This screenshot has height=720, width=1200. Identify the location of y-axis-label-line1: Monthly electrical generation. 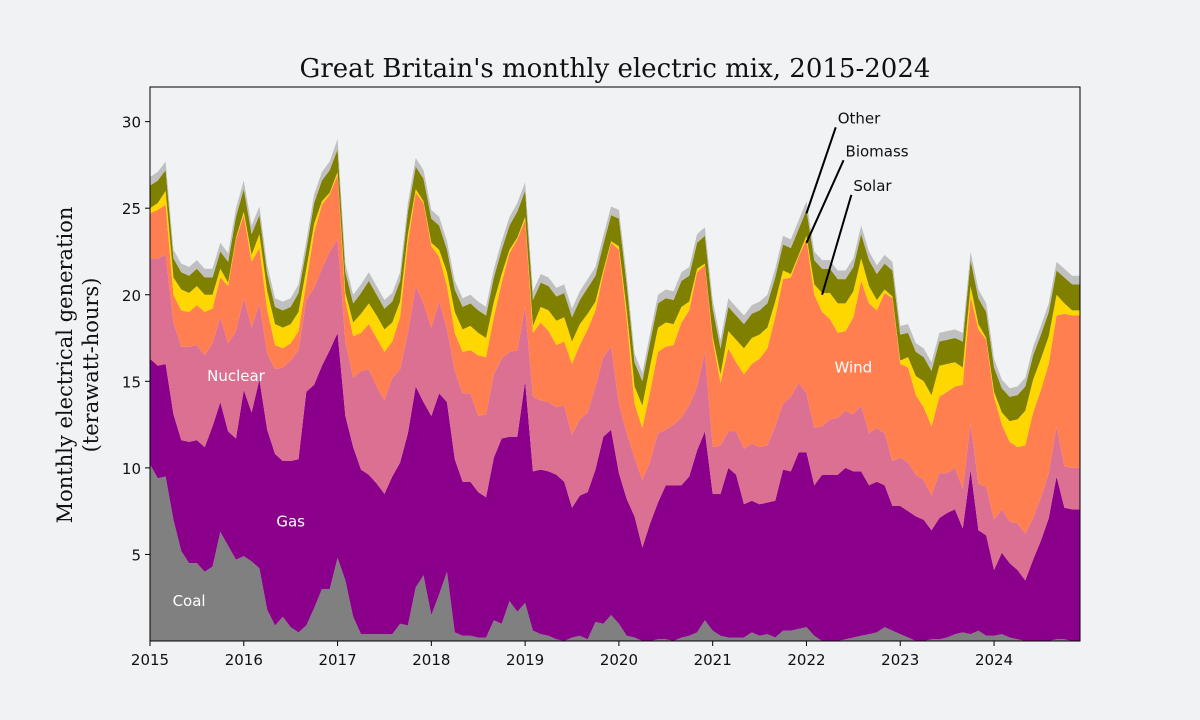
(65, 365).